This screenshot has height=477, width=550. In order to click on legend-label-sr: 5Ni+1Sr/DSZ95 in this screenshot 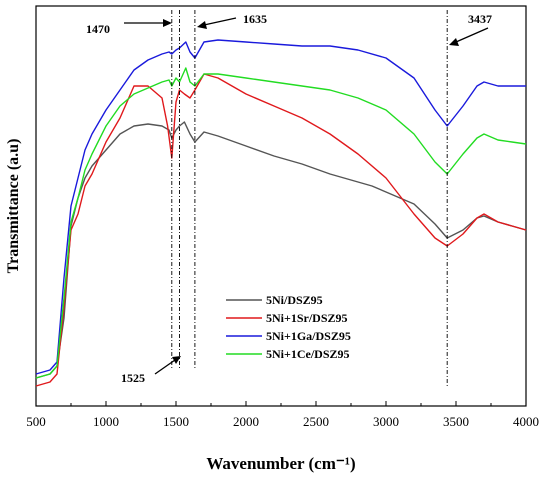, I will do `click(307, 318)`.